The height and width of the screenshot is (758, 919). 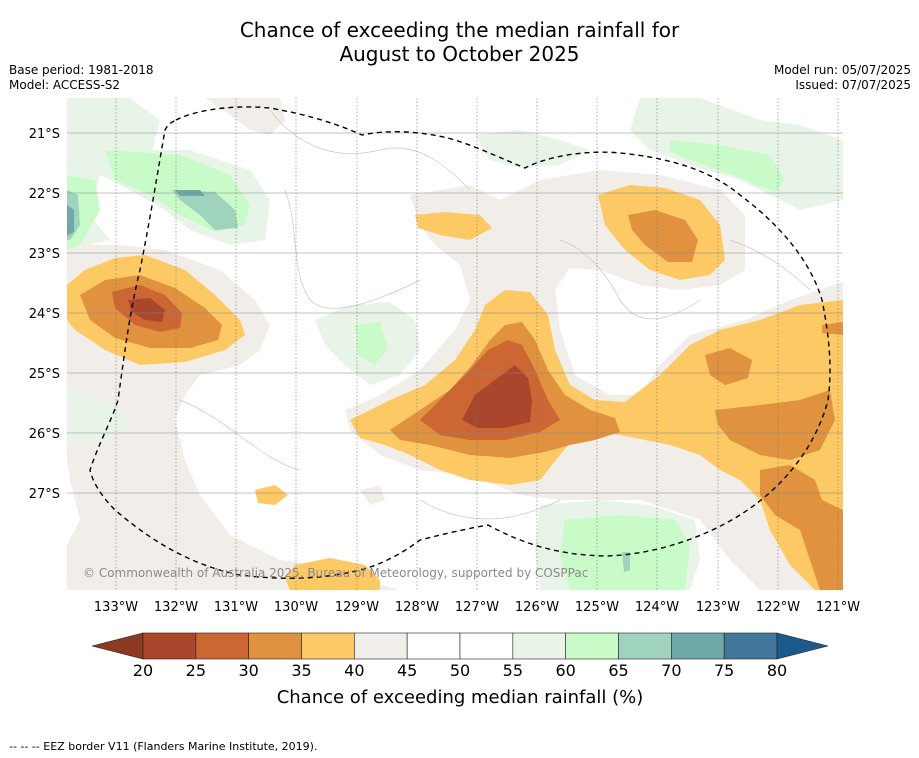 What do you see at coordinates (44, 194) in the screenshot?
I see `lat-label: 22°S` at bounding box center [44, 194].